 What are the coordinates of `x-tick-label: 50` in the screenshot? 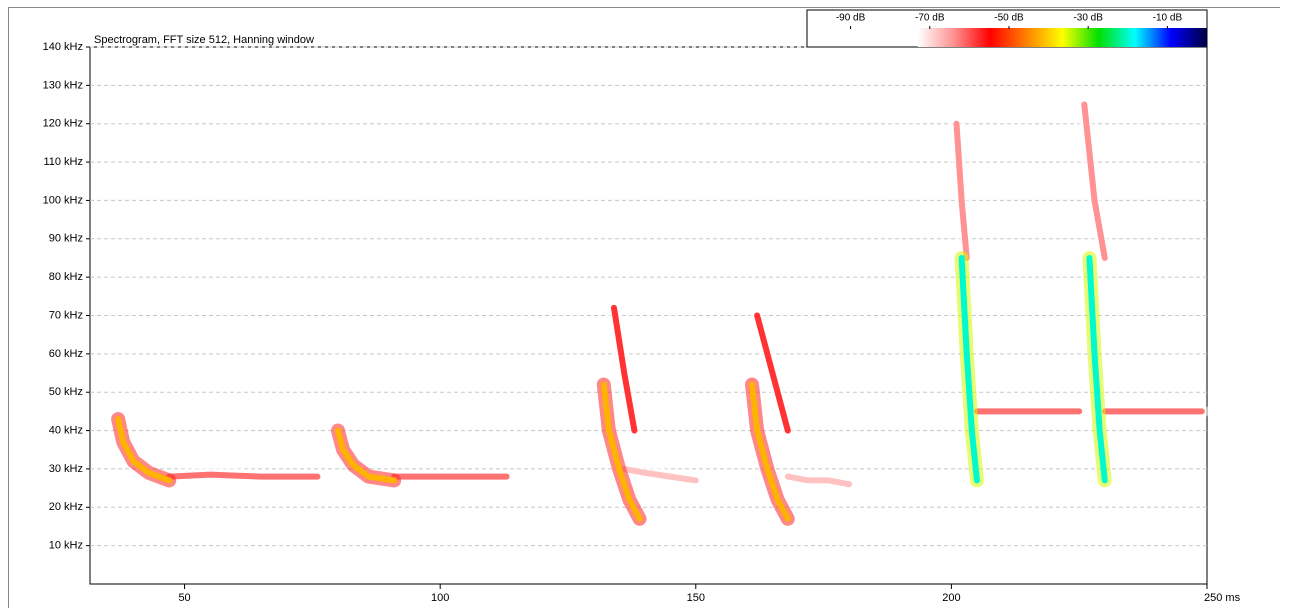 It's located at (184, 598).